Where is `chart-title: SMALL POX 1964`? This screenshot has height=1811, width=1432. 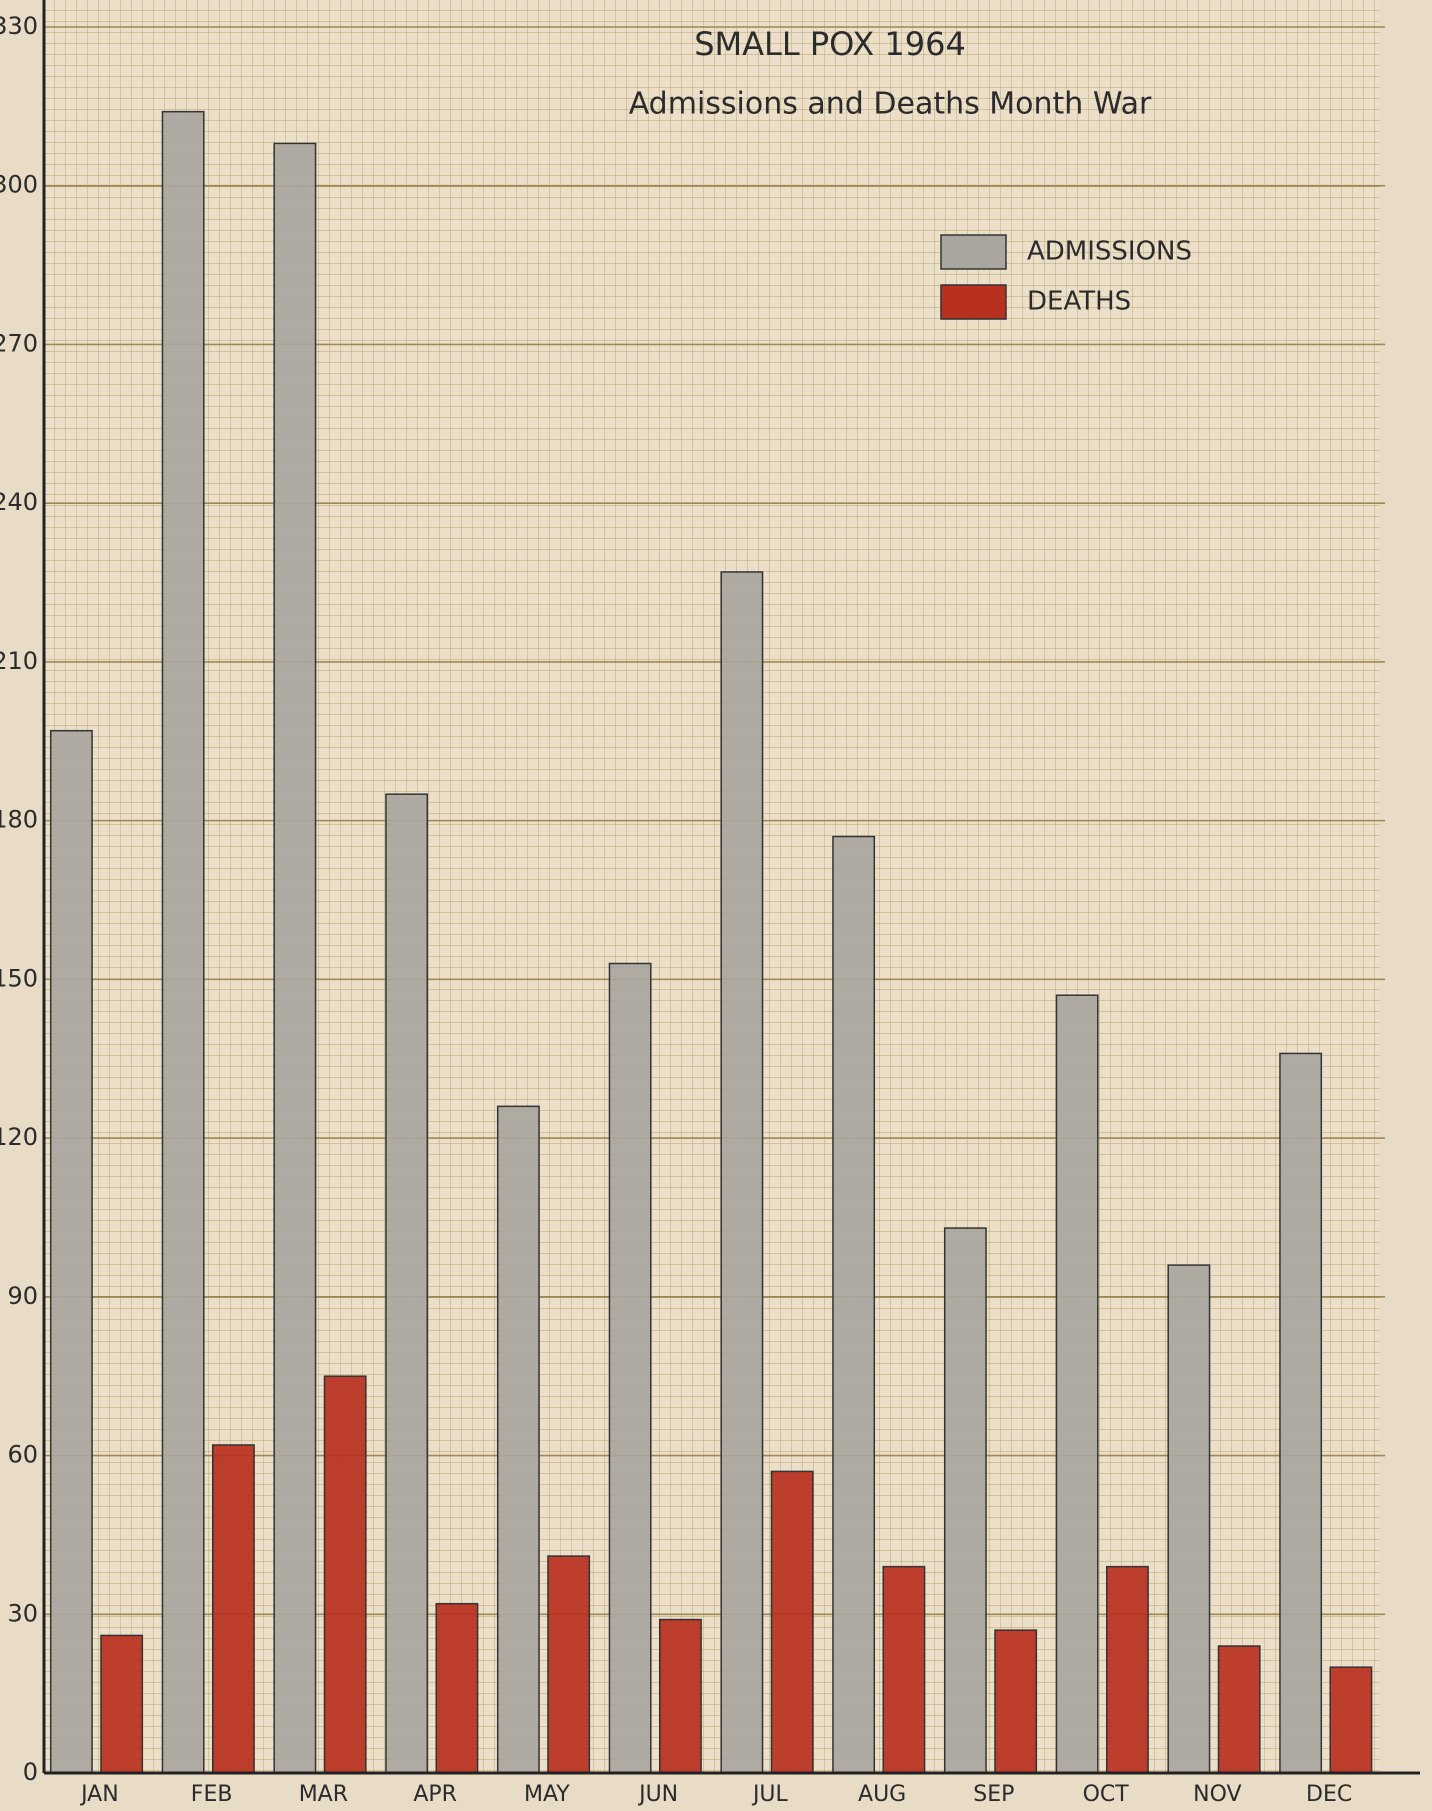 chart-title: SMALL POX 1964 is located at coordinates (830, 44).